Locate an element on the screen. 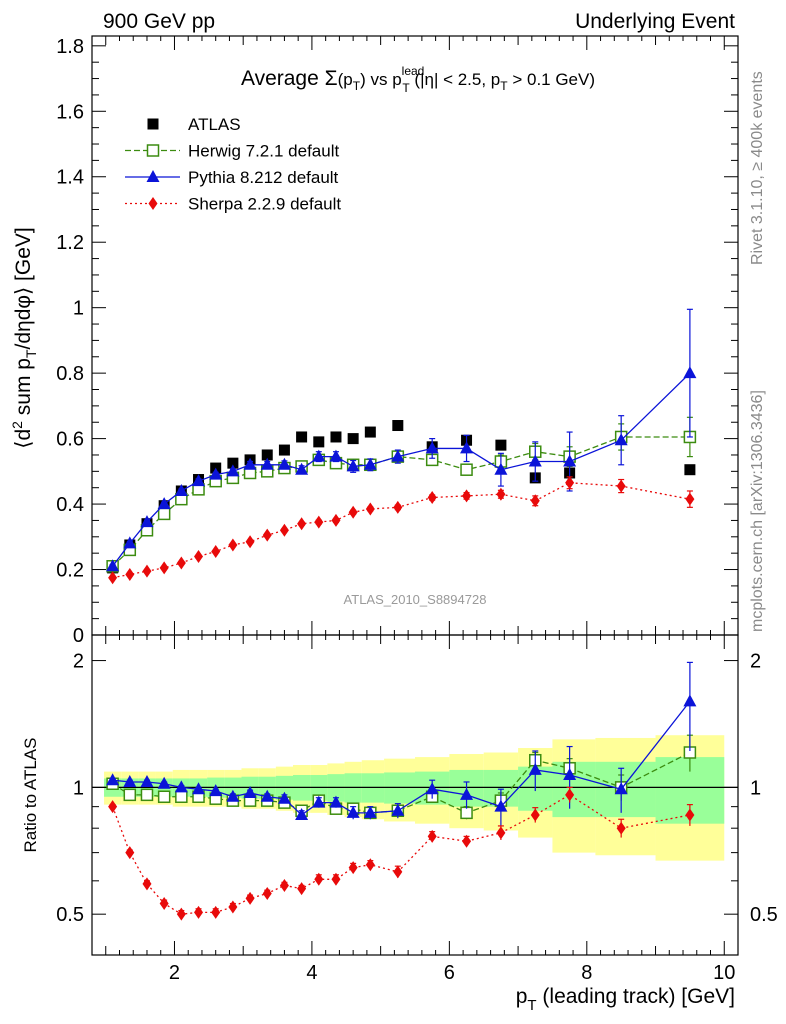 The image size is (786, 1024). x-axis-label: pT (leading track) [GeV] is located at coordinates (625, 999).